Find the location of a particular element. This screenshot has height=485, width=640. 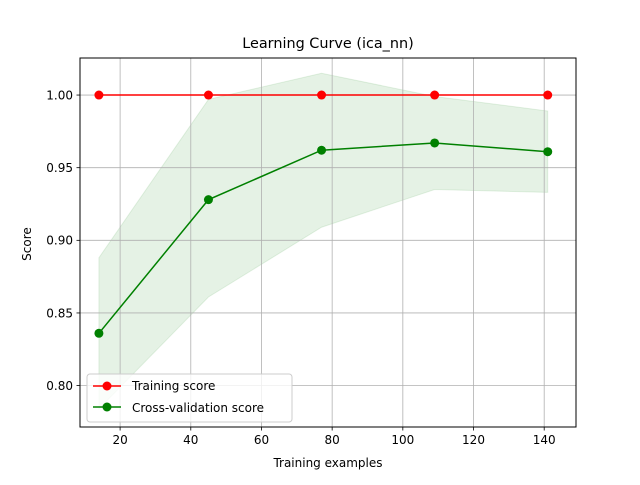

x-axis-label: Training examples is located at coordinates (327, 463).